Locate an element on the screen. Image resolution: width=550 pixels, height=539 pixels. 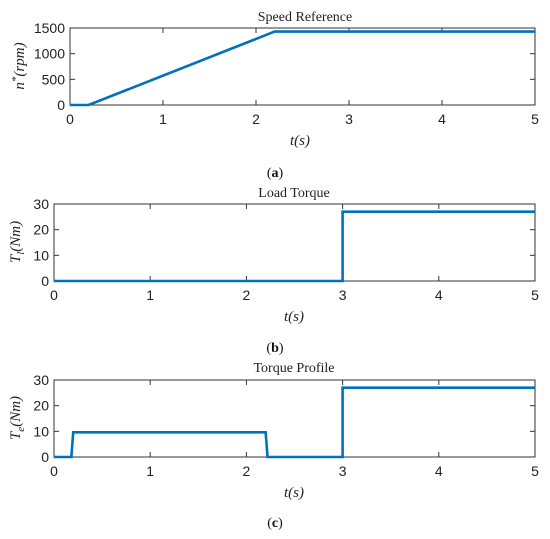
panel-caption-letter: c is located at coordinates (275, 523).